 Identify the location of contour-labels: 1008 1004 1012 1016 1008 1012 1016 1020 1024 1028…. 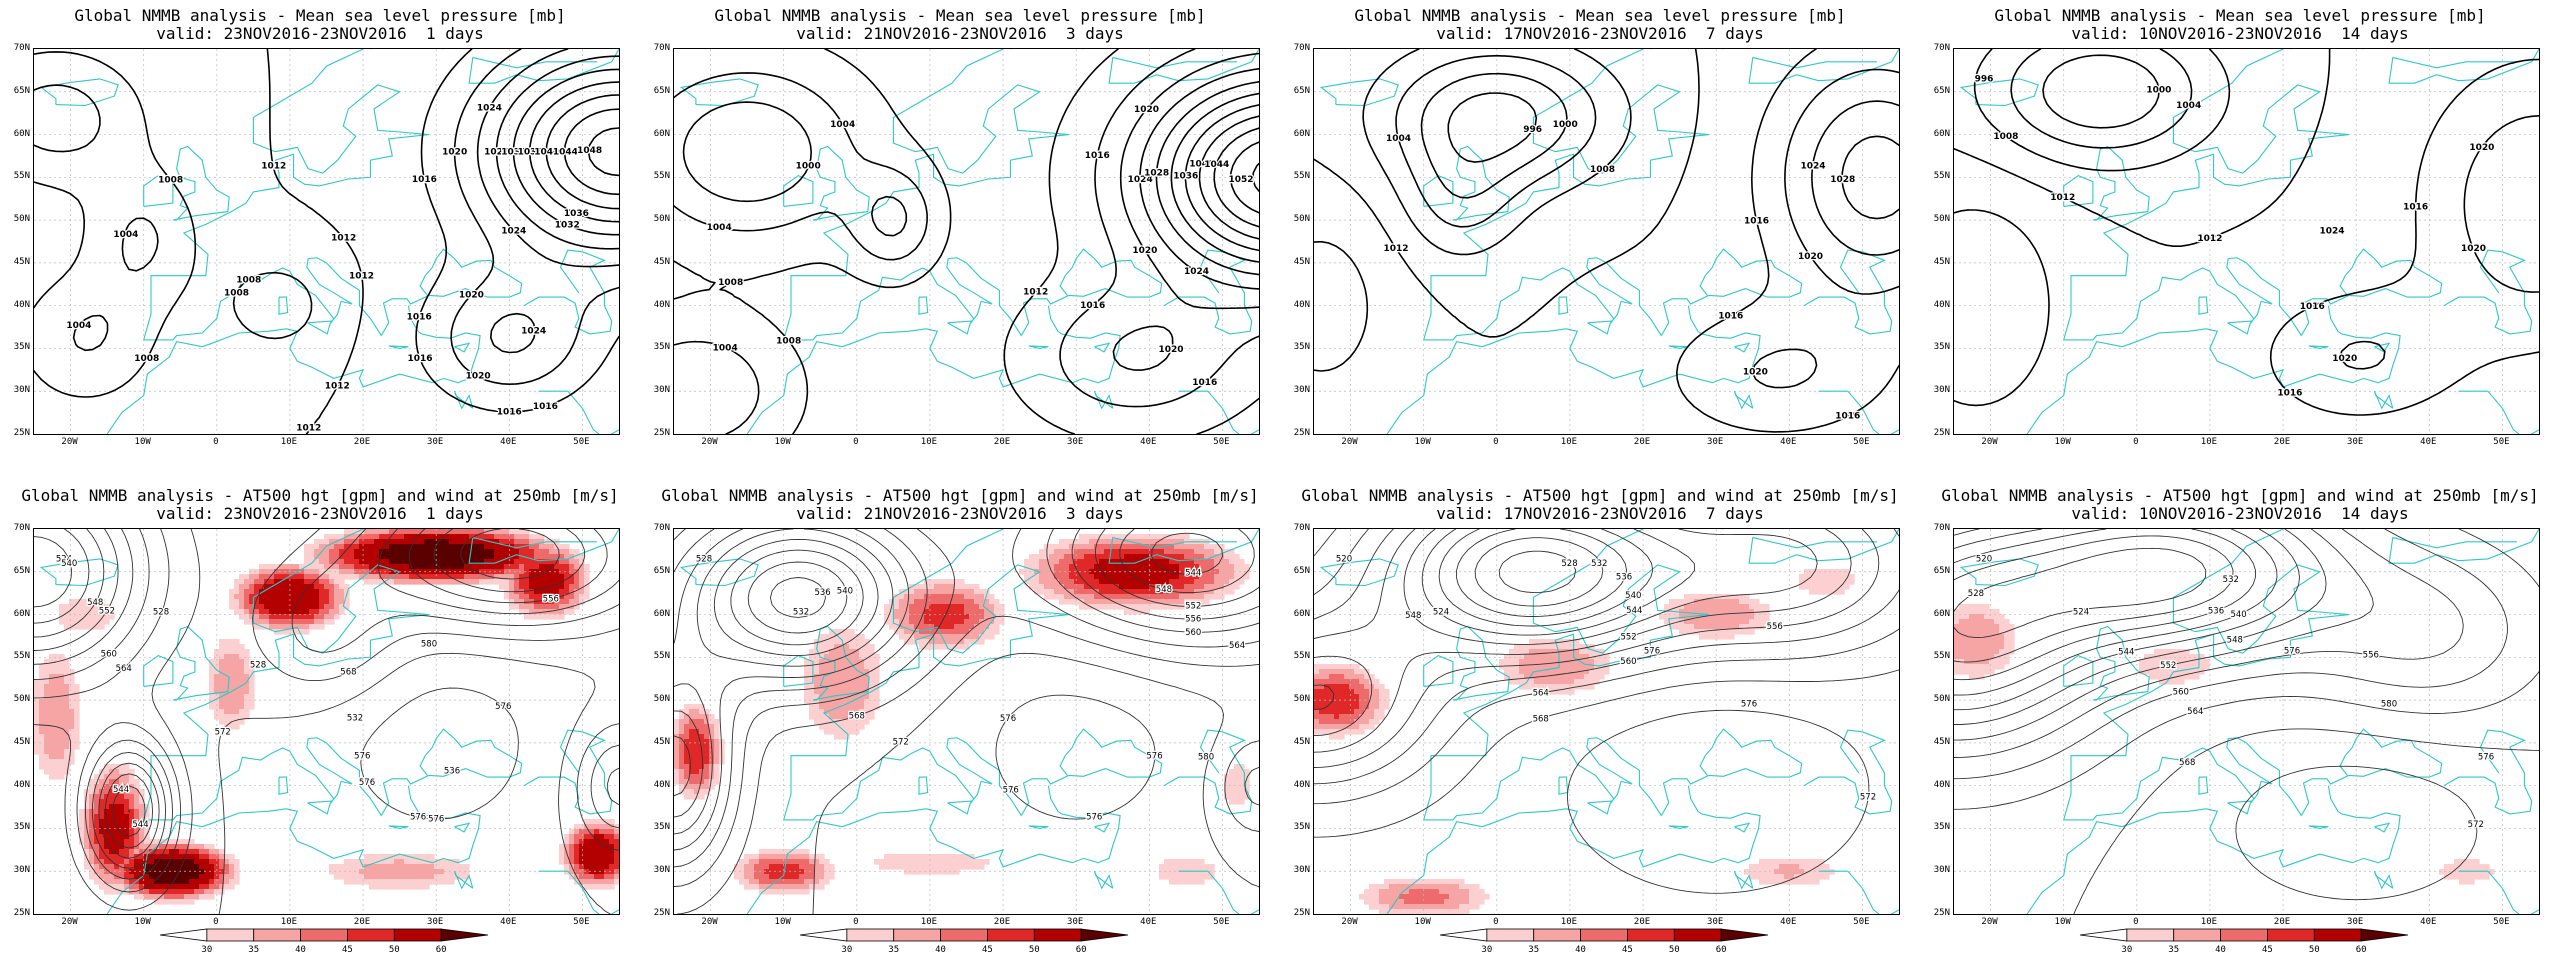
(334, 268).